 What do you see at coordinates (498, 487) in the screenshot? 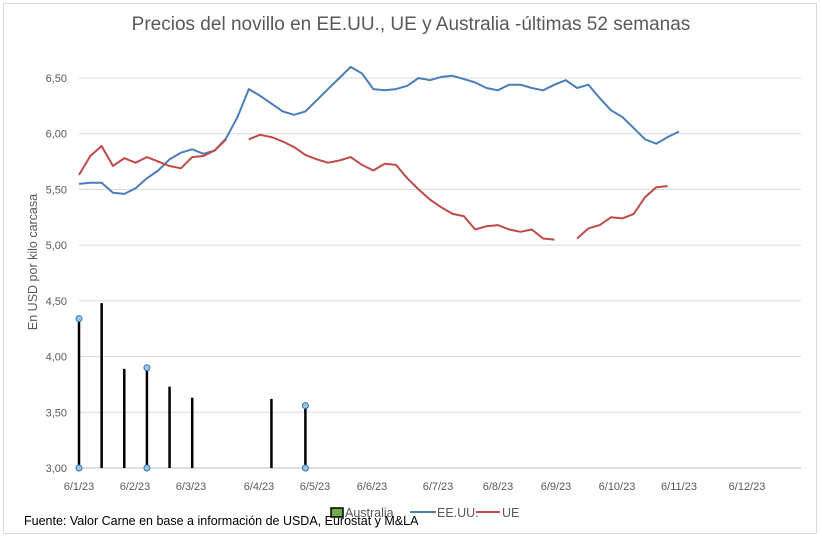
I see `x-tick-label: 6/8/23` at bounding box center [498, 487].